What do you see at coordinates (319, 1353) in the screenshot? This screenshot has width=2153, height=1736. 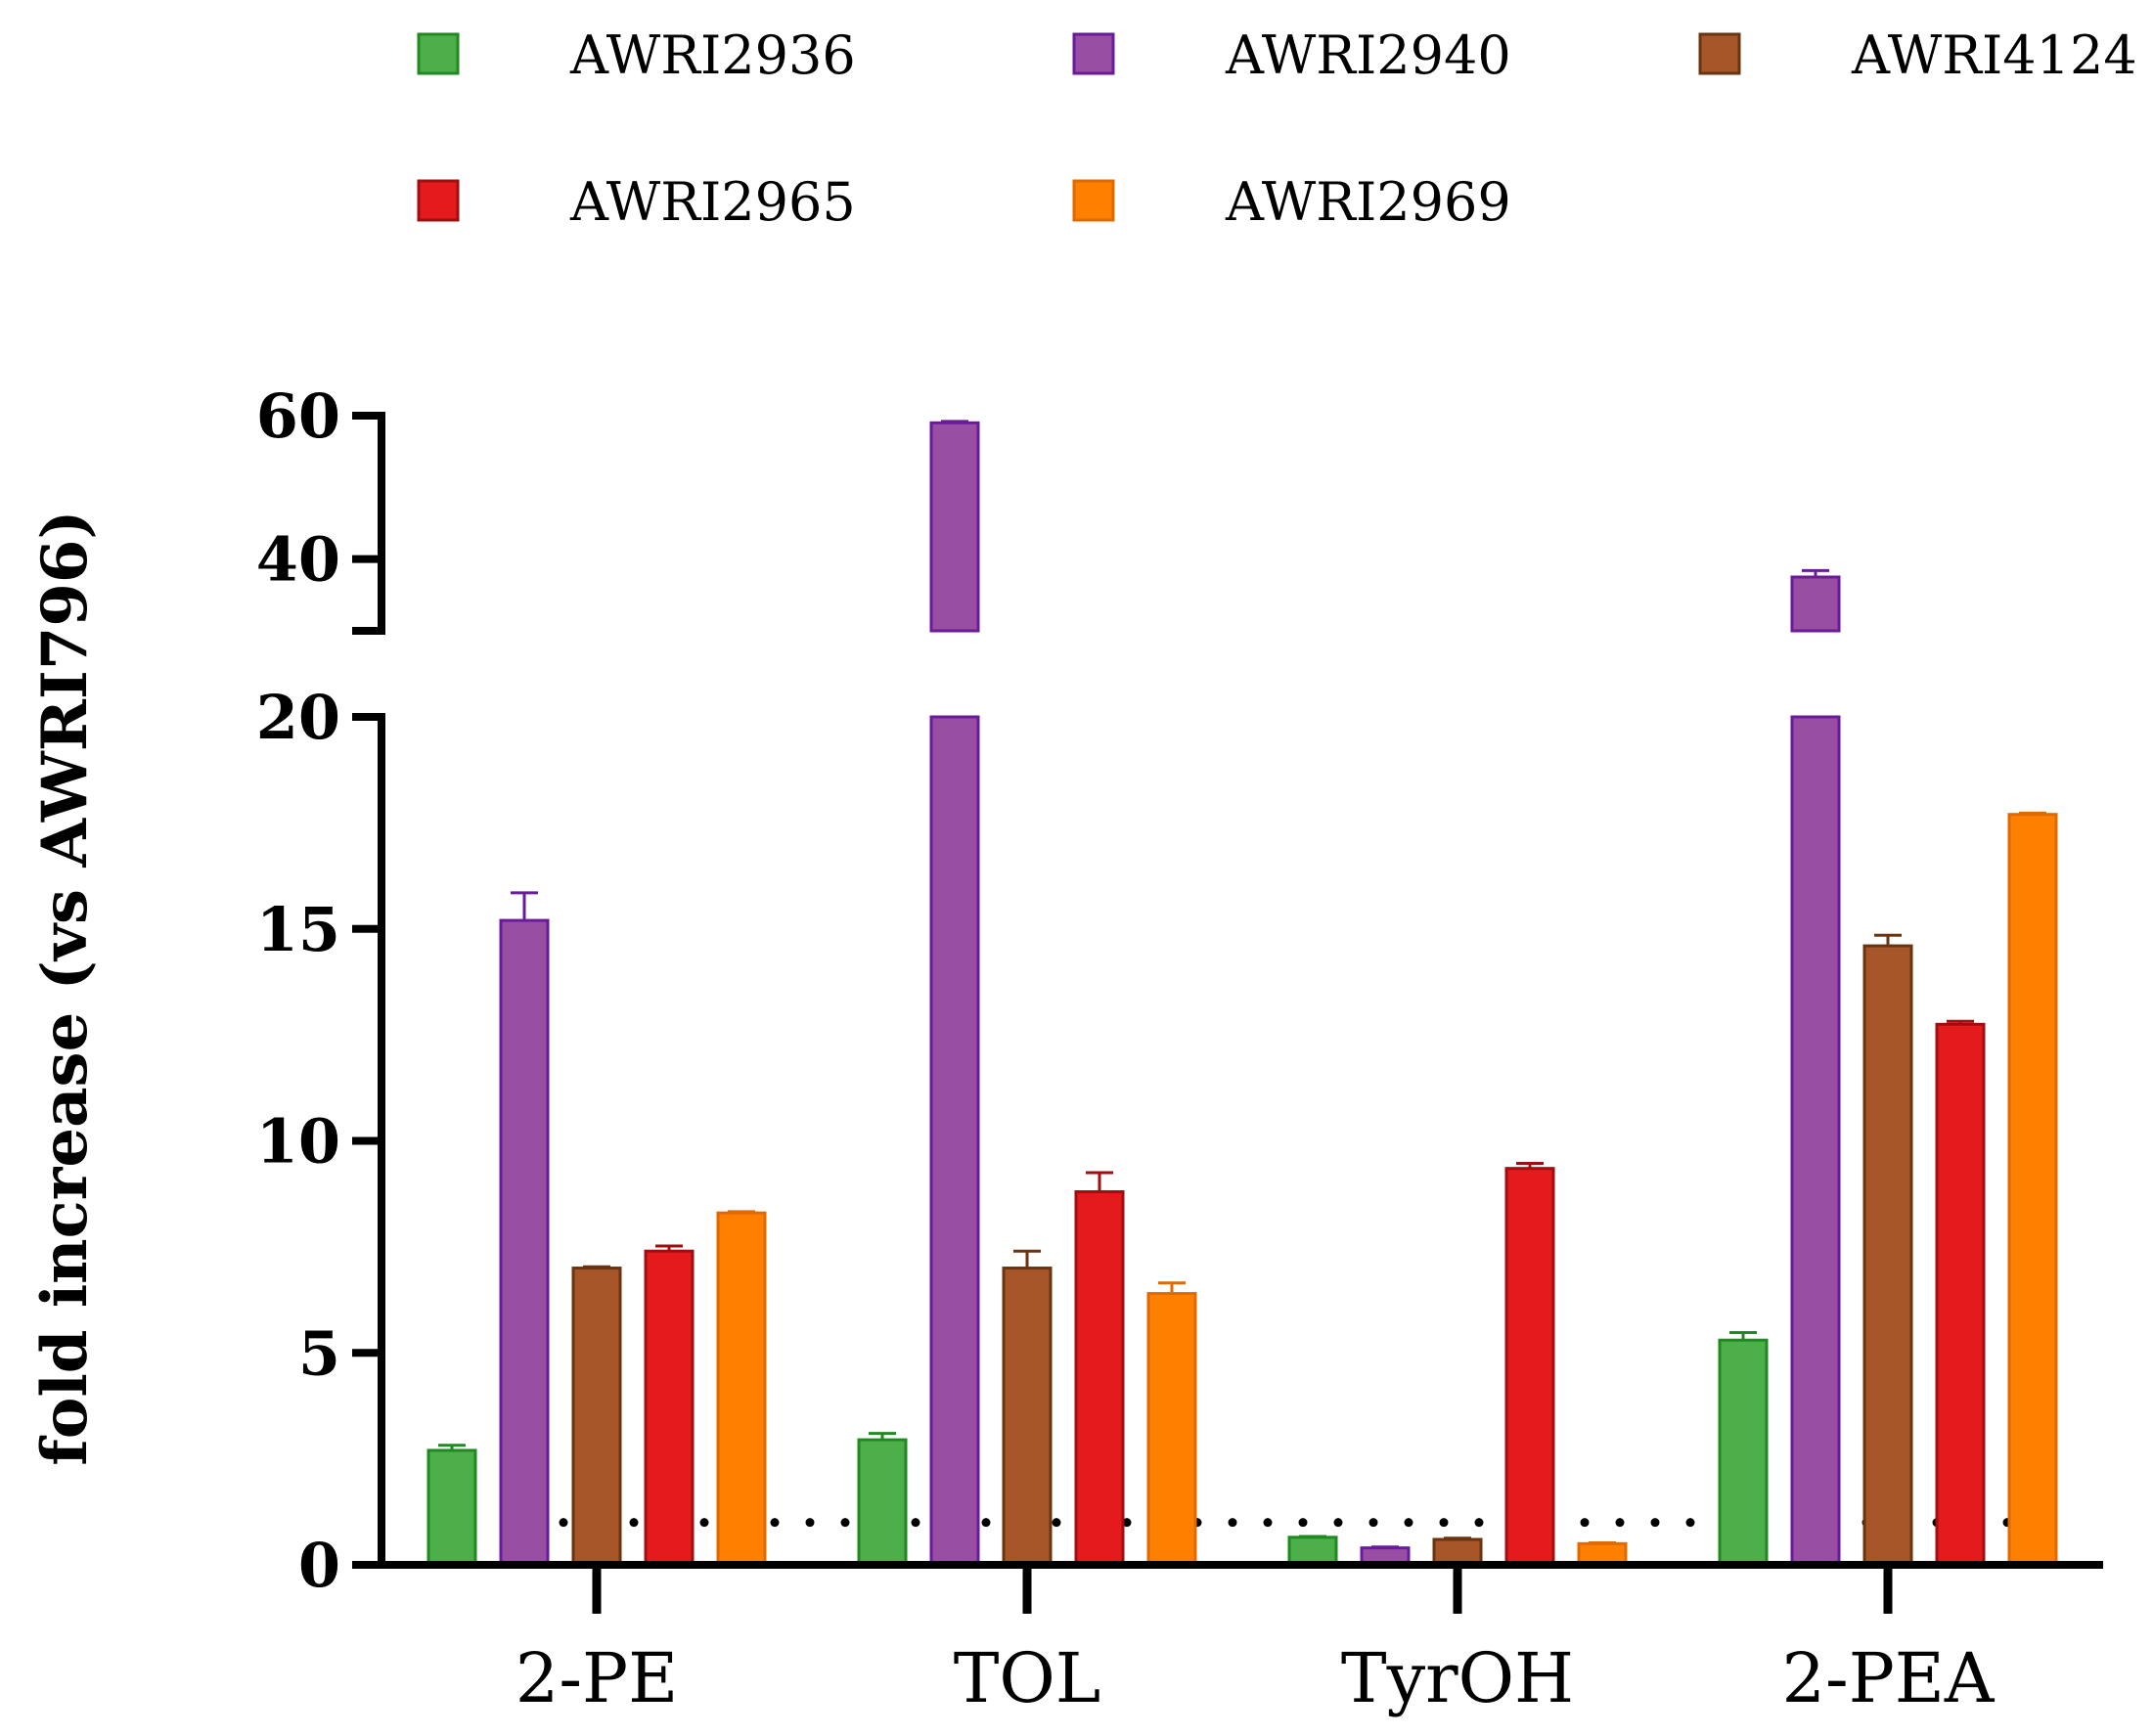 I see `y-tick-label-5: 5` at bounding box center [319, 1353].